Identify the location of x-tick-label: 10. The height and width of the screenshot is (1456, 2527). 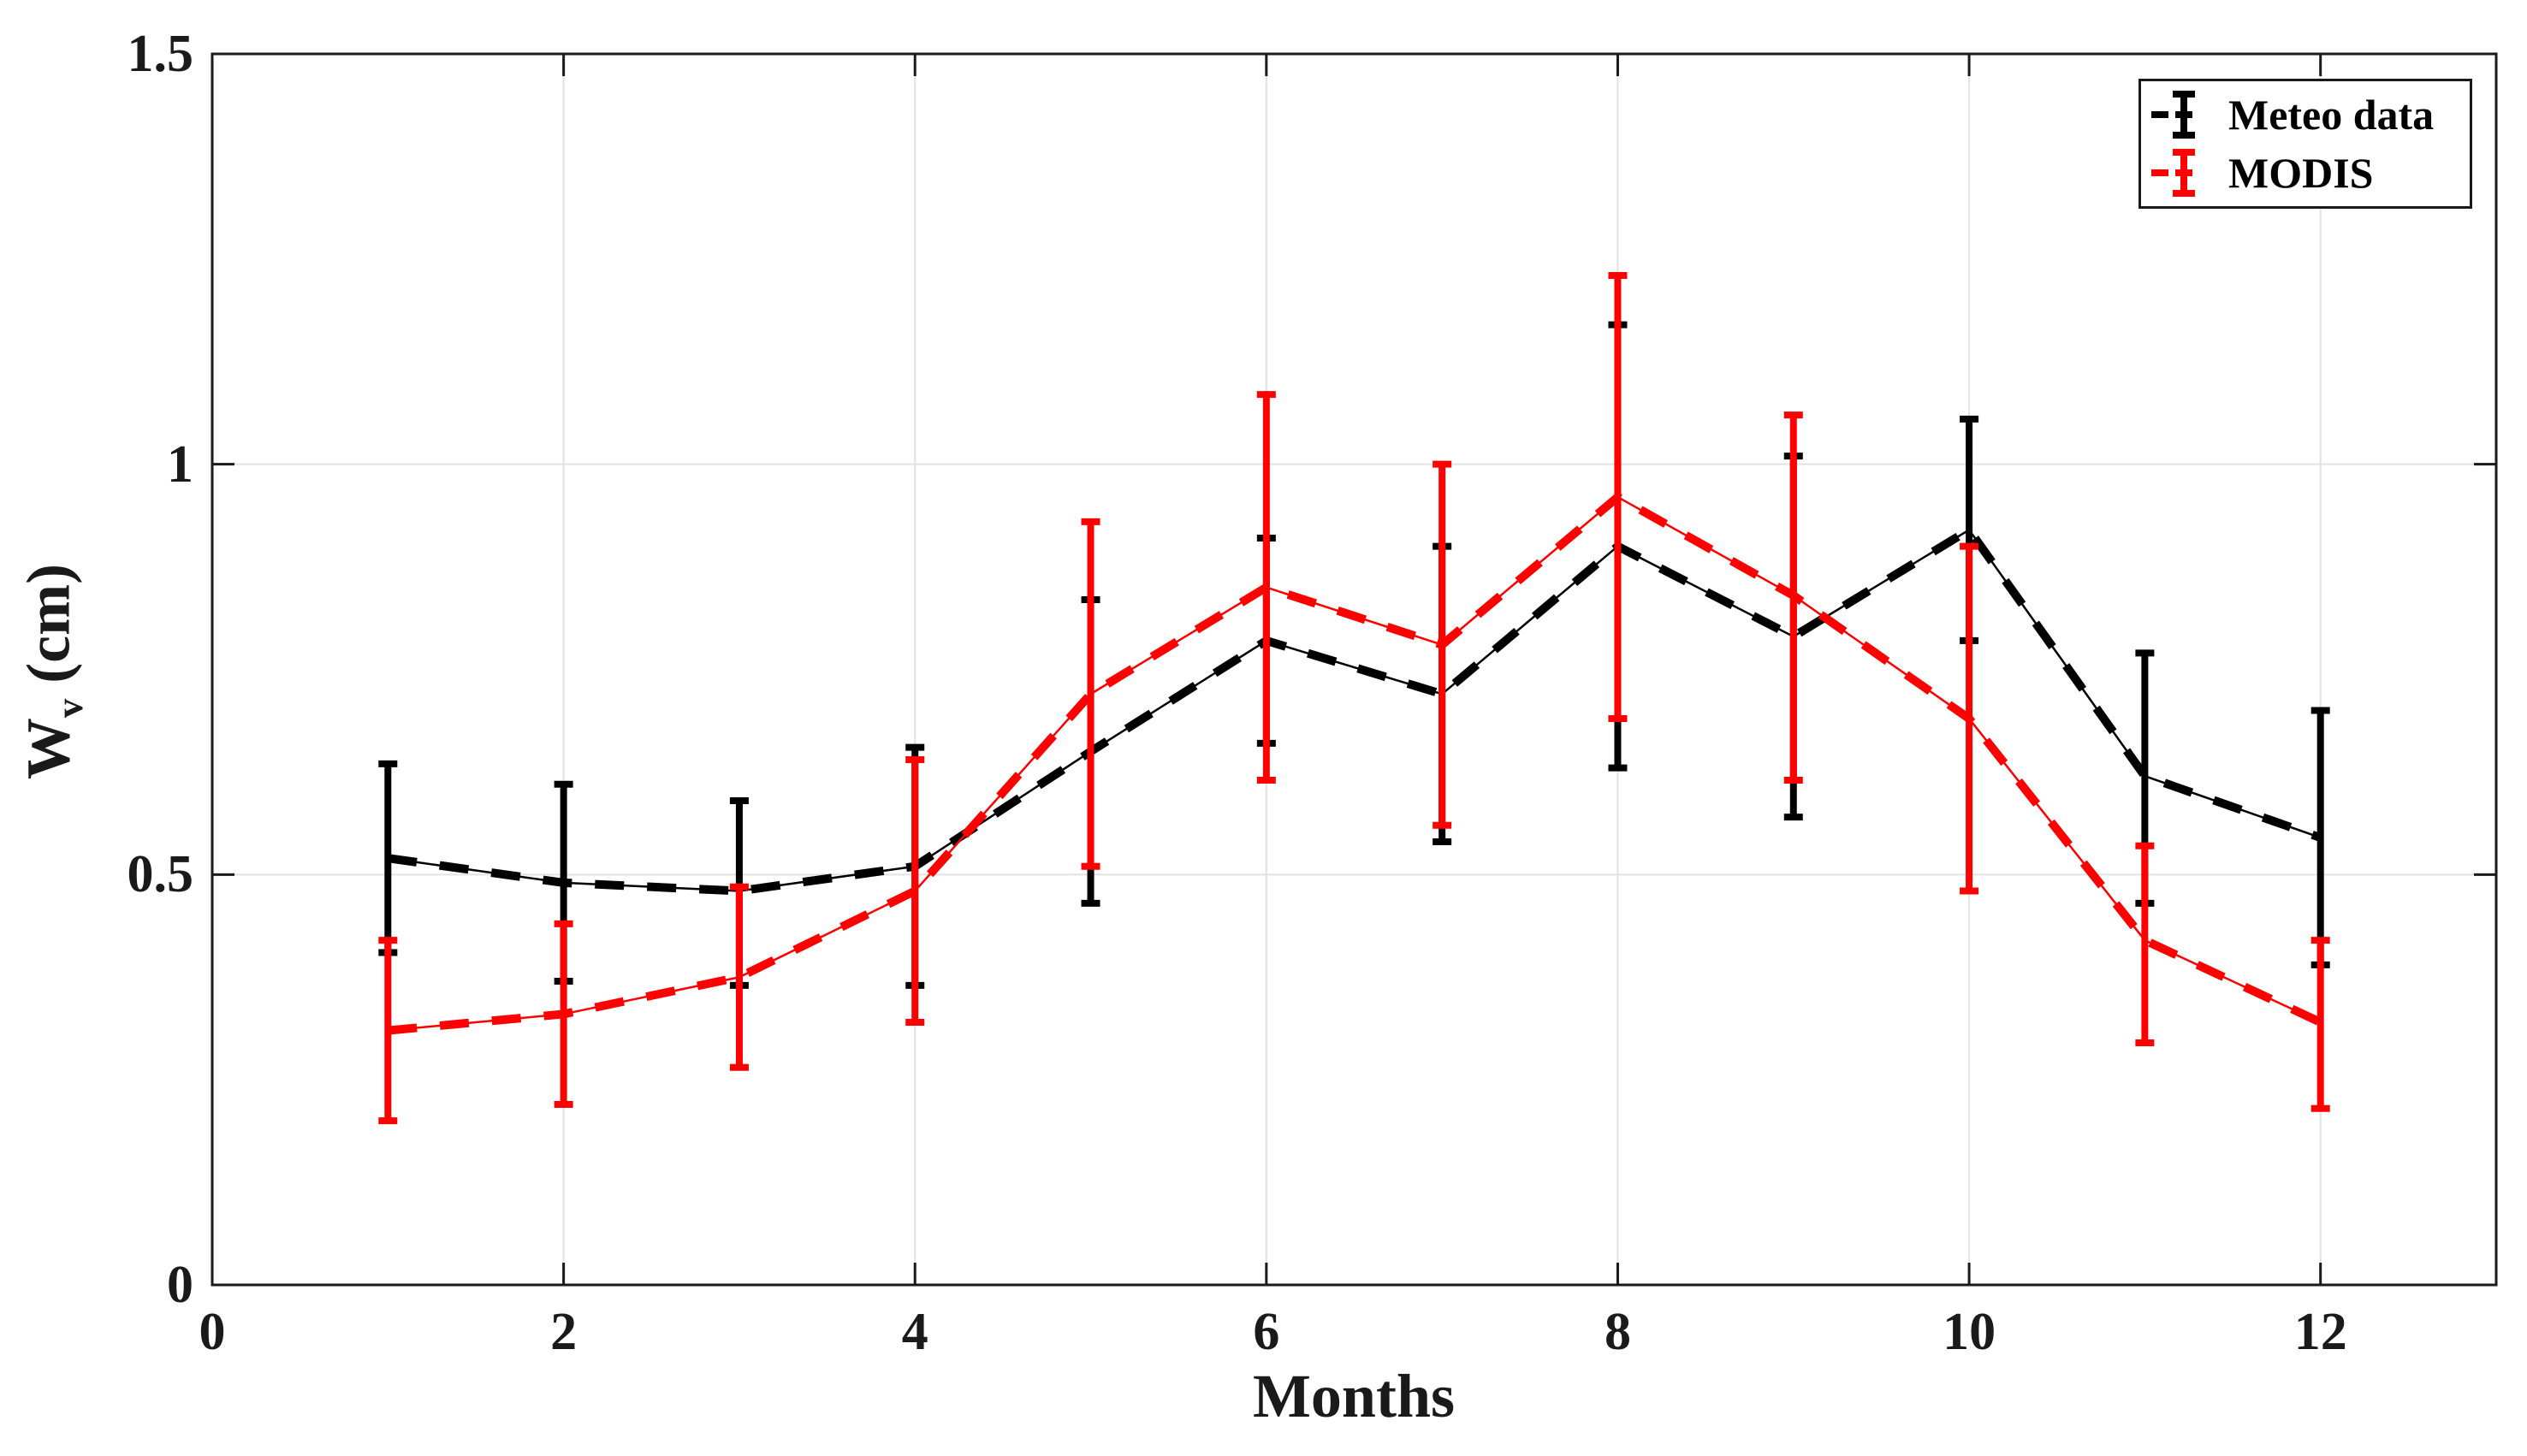
(1969, 1332).